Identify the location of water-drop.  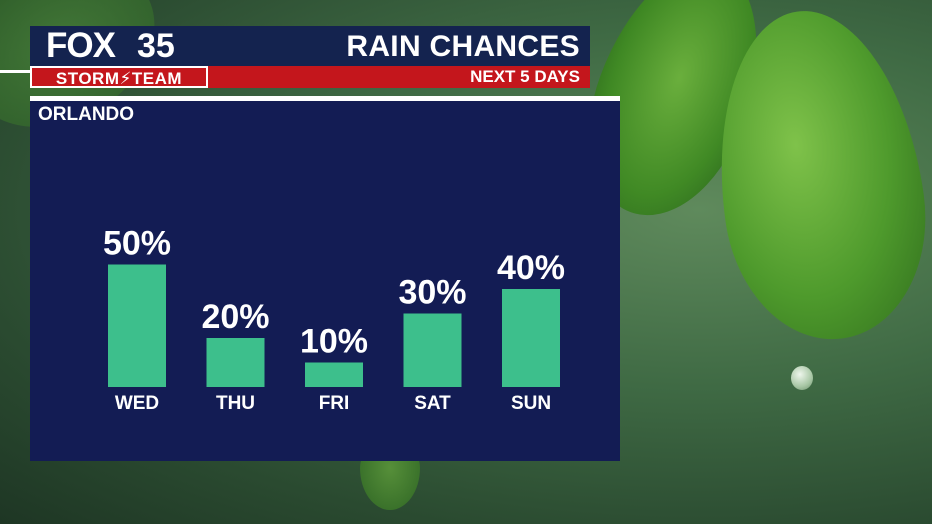
(802, 378).